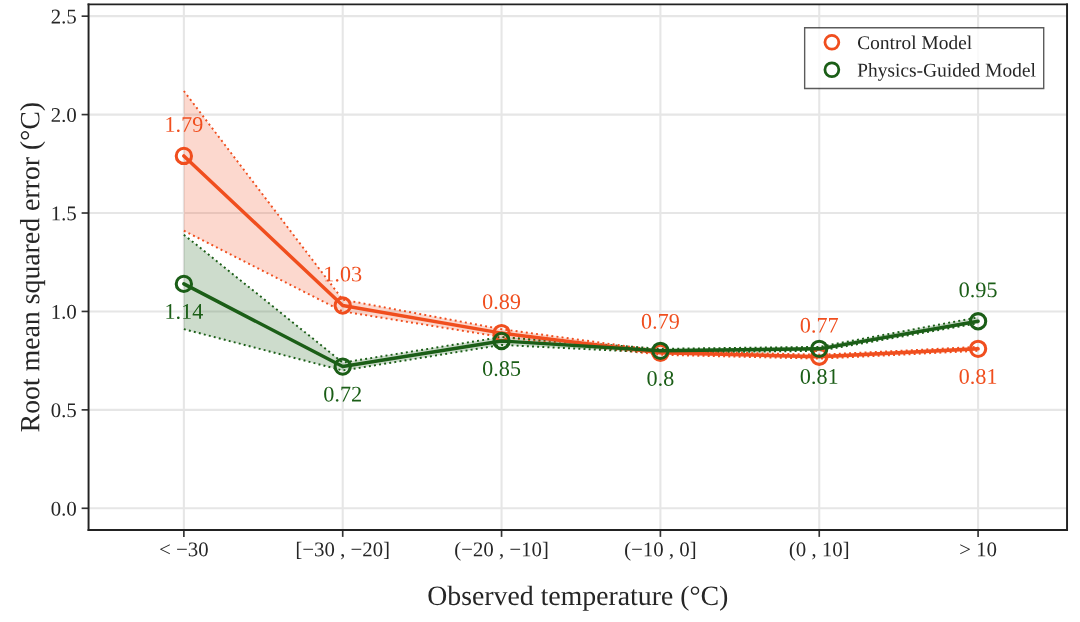 The width and height of the screenshot is (1080, 622). Describe the element at coordinates (501, 551) in the screenshot. I see `x-tick-label: (−20 , −10]` at that location.